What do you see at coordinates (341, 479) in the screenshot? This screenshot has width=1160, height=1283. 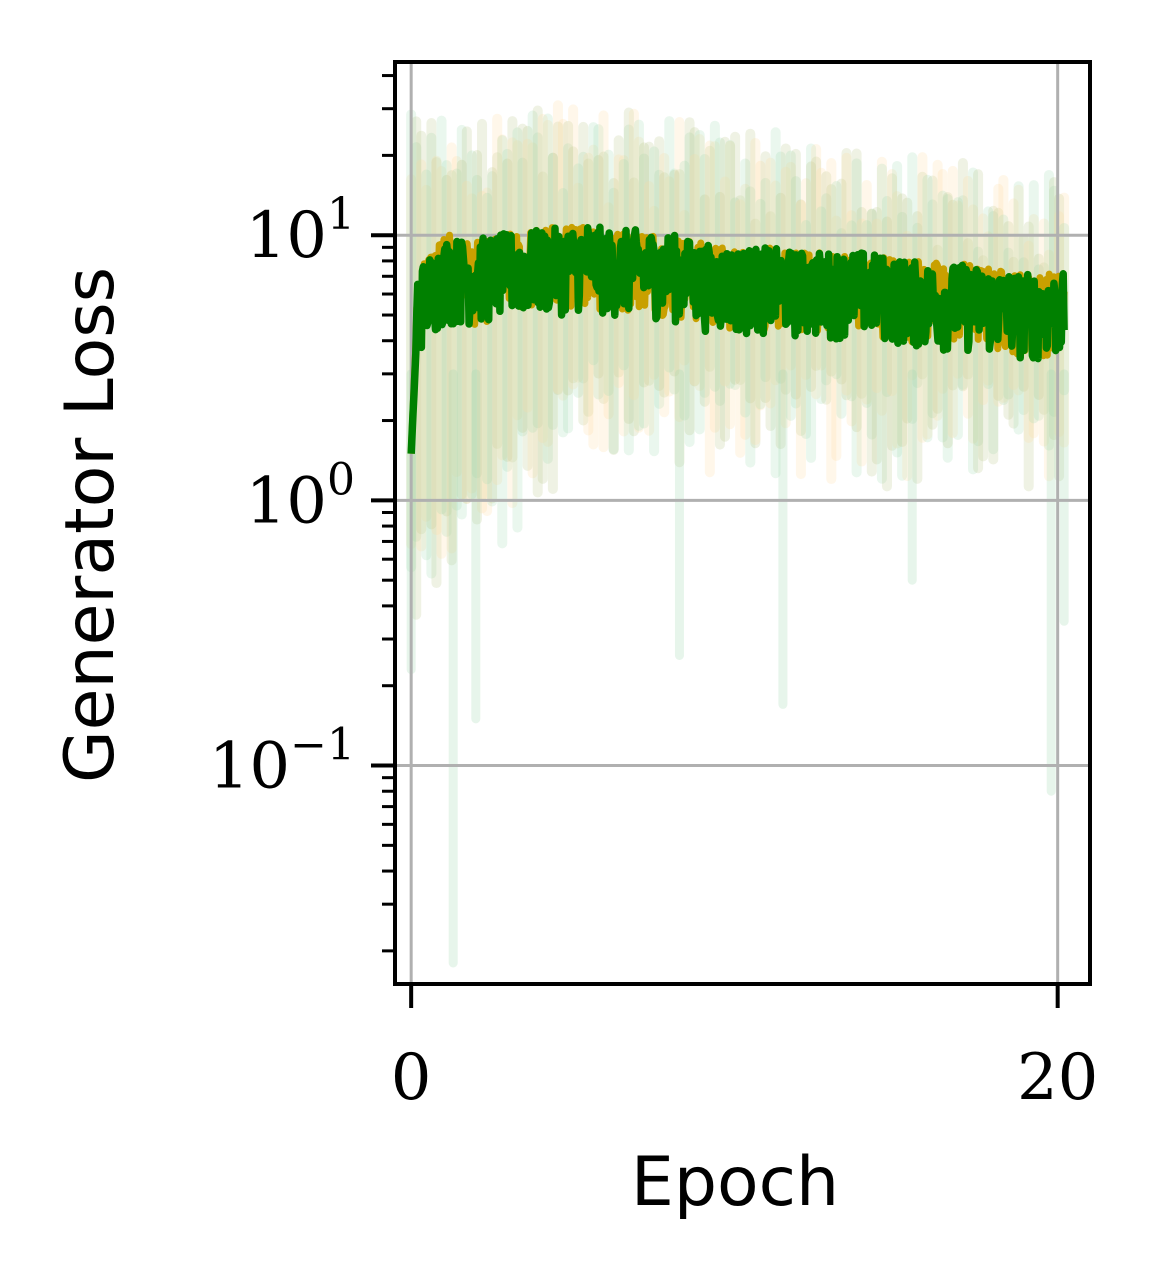 I see `y-tick-exponent: 0` at bounding box center [341, 479].